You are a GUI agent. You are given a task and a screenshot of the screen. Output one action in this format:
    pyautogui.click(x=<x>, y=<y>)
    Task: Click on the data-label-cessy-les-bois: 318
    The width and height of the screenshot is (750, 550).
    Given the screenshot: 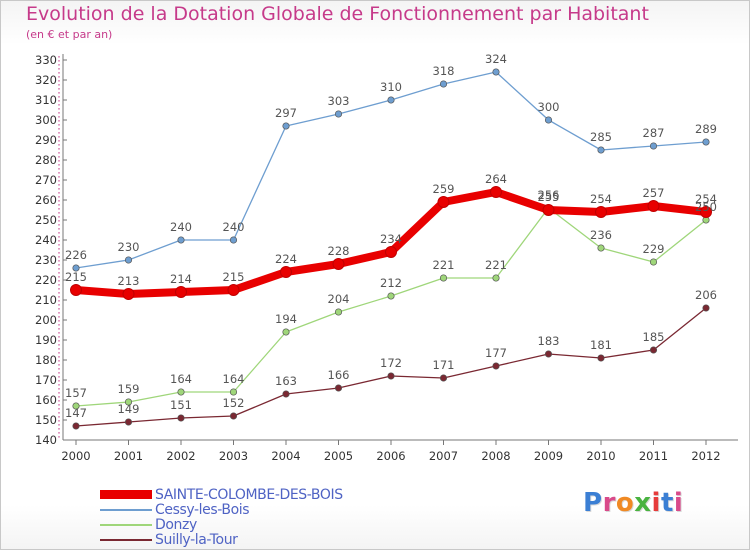 What is the action you would take?
    pyautogui.click(x=444, y=71)
    